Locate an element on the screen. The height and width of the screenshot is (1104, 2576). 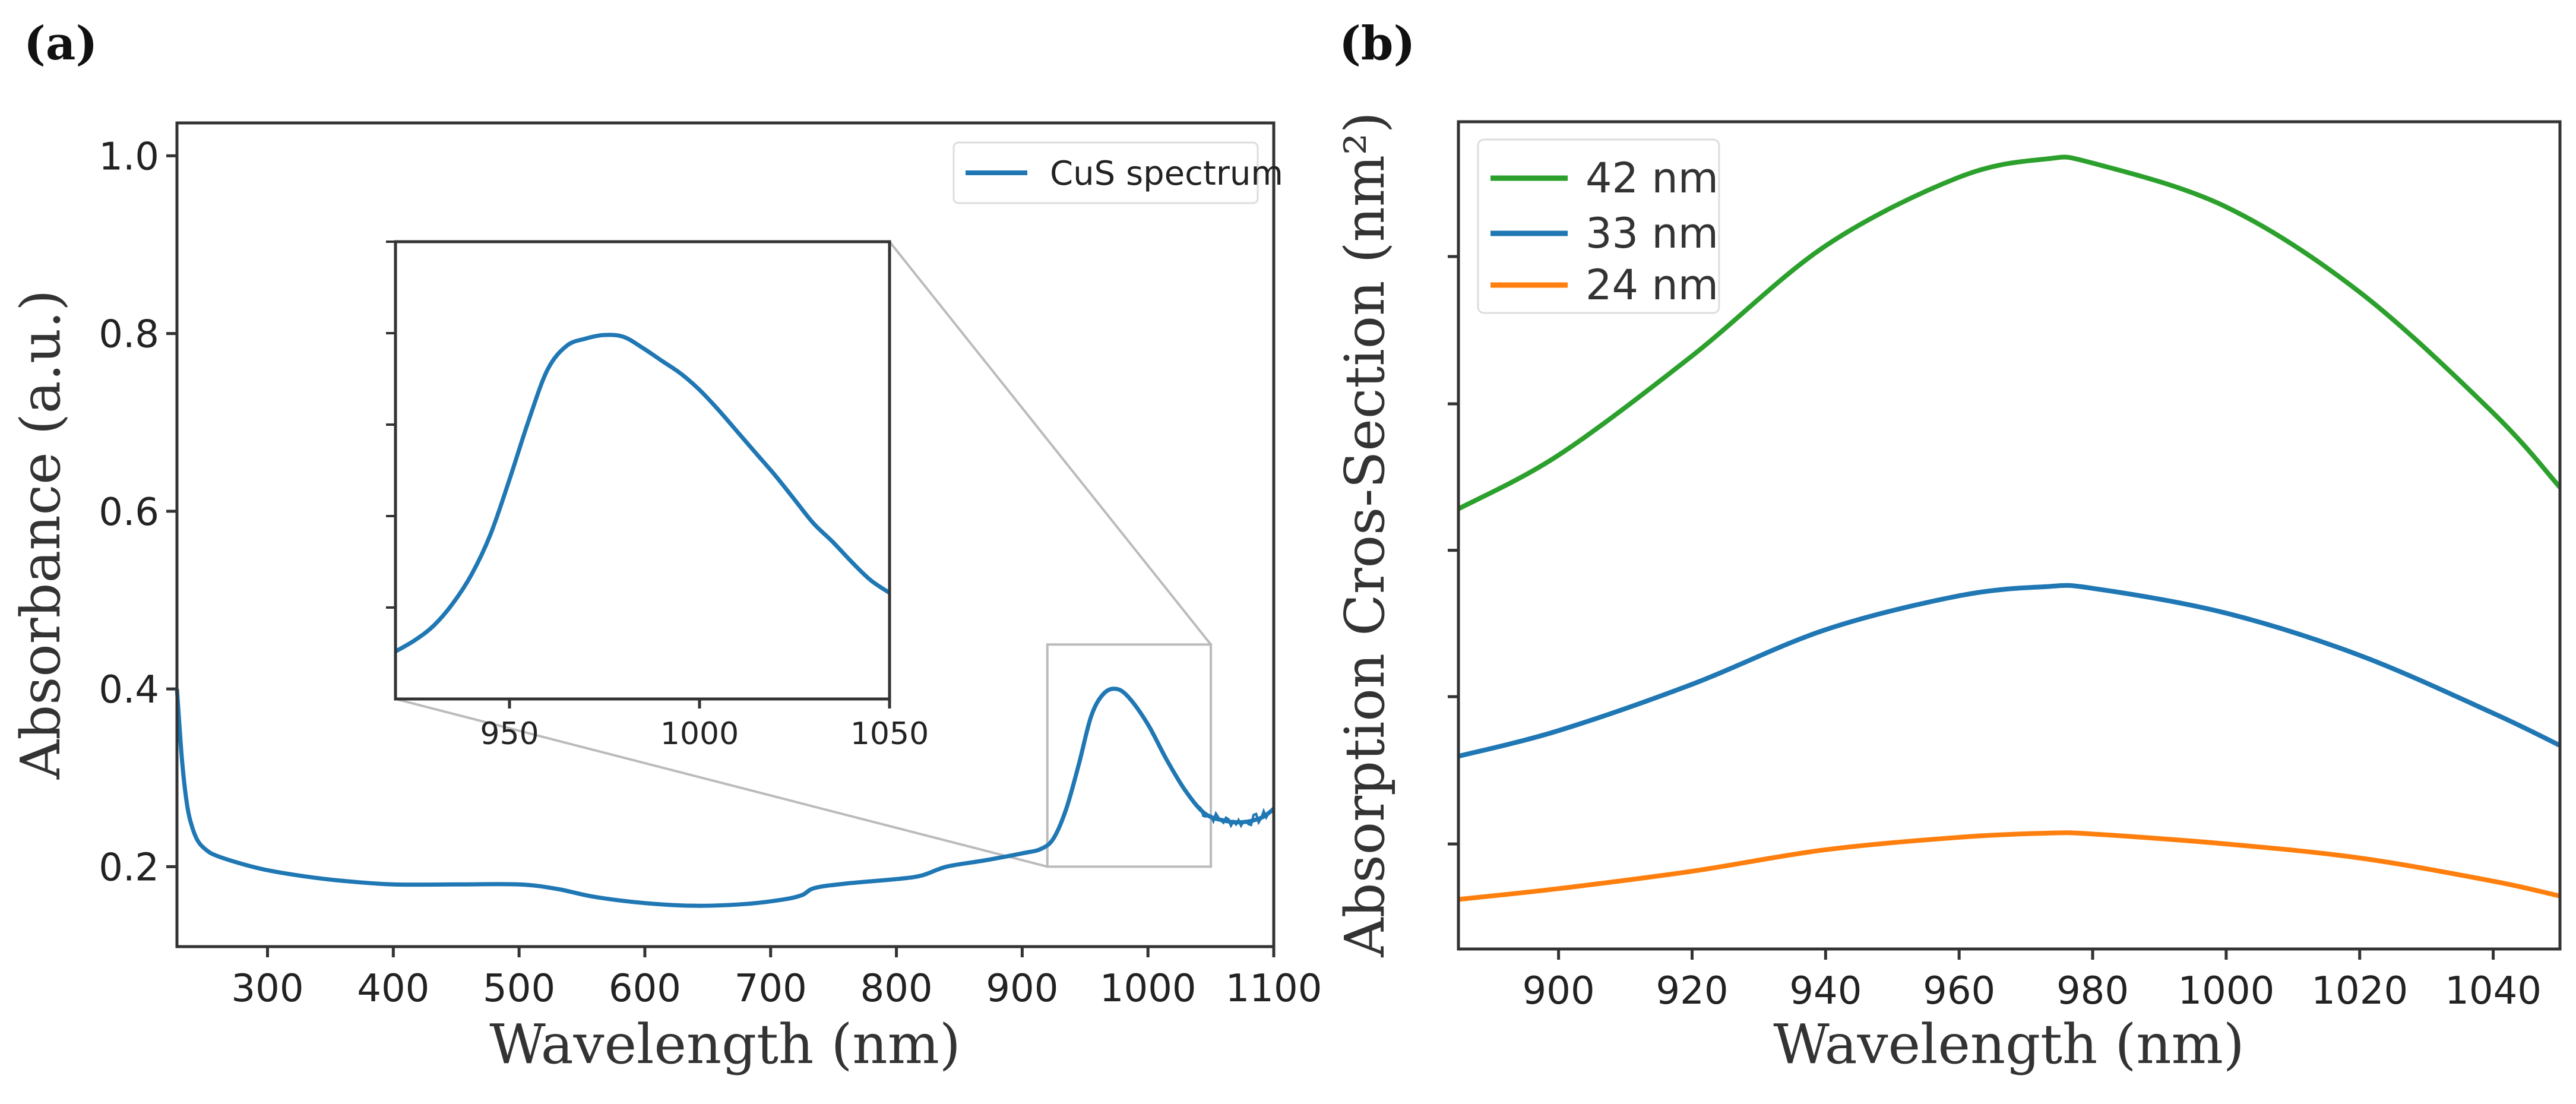
series-line-24-nm is located at coordinates (2009, 866).